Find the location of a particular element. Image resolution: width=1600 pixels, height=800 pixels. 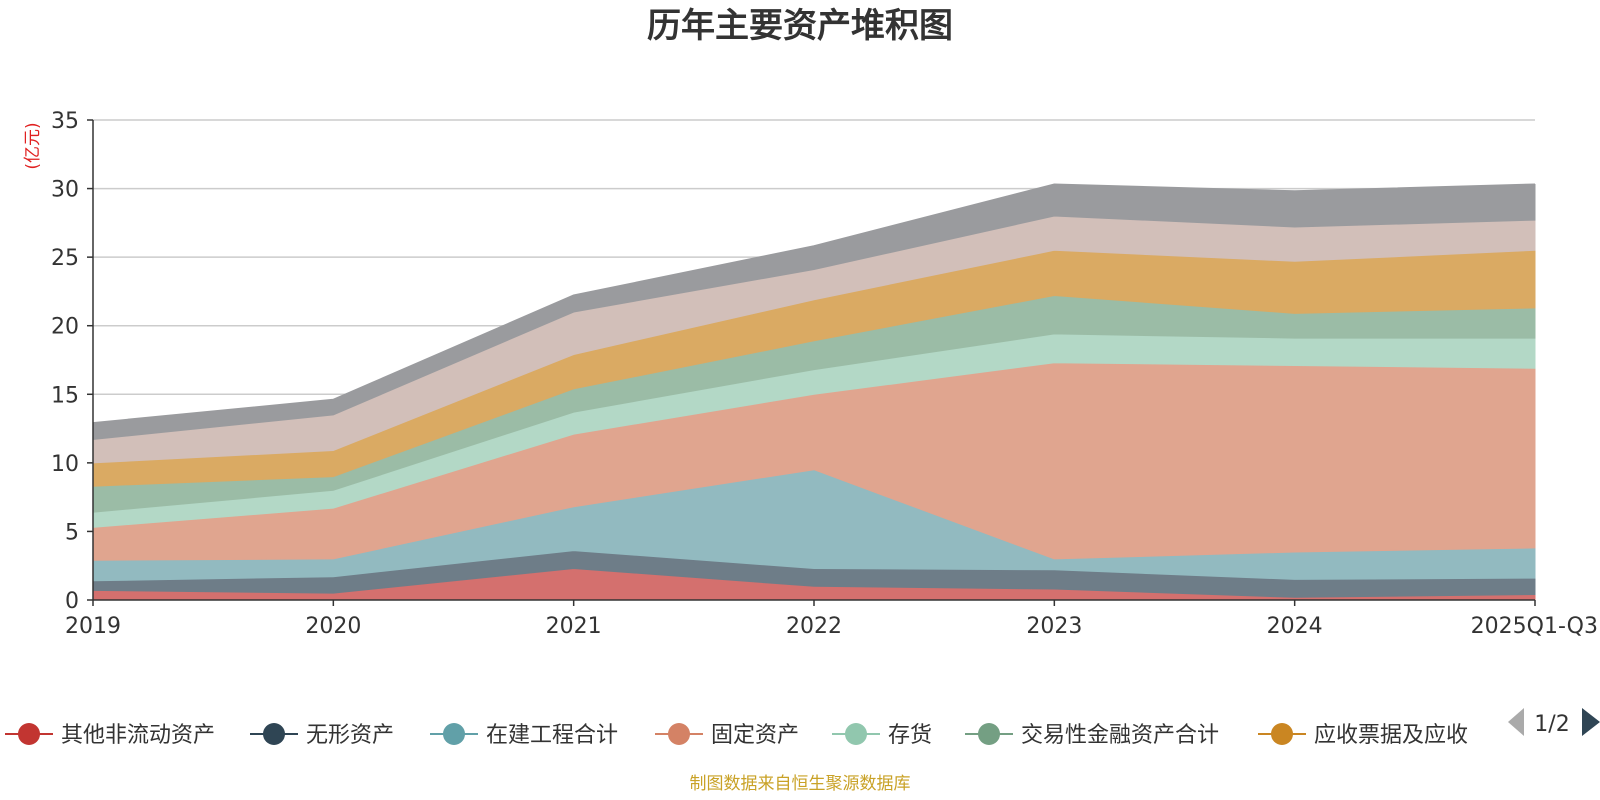

legend-label: 应收票据及应收 is located at coordinates (1391, 735).